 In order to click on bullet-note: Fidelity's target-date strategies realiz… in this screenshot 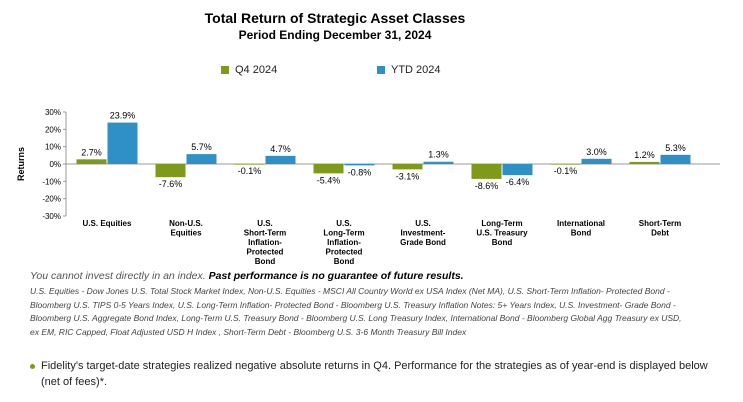, I will do `click(375, 374)`.